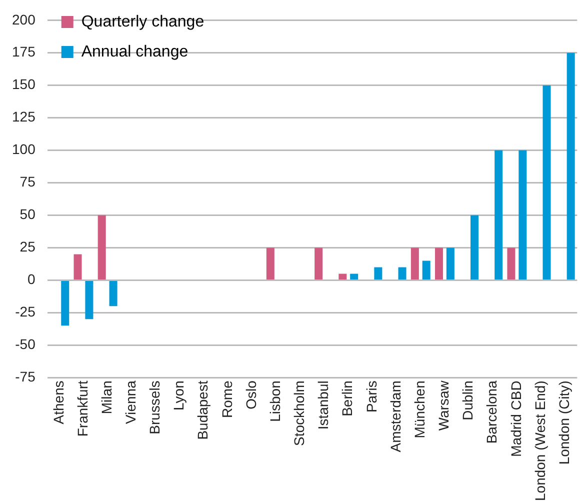  What do you see at coordinates (130, 402) in the screenshot?
I see `x-tick-label: Vienna` at bounding box center [130, 402].